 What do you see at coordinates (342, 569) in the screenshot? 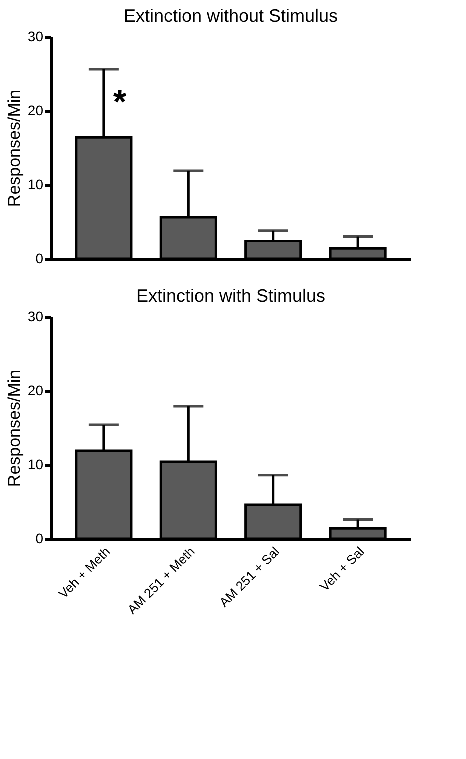
I see `x-tick-label: Veh + Sal` at bounding box center [342, 569].